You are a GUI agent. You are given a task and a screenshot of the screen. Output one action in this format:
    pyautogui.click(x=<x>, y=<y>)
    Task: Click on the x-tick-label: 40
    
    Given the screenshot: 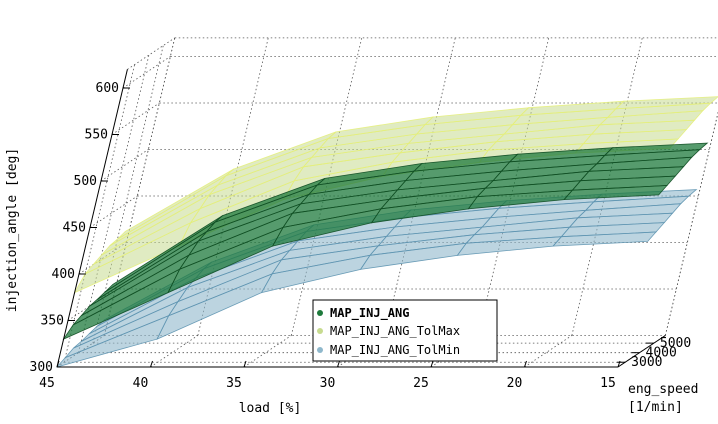 What is the action you would take?
    pyautogui.click(x=141, y=383)
    